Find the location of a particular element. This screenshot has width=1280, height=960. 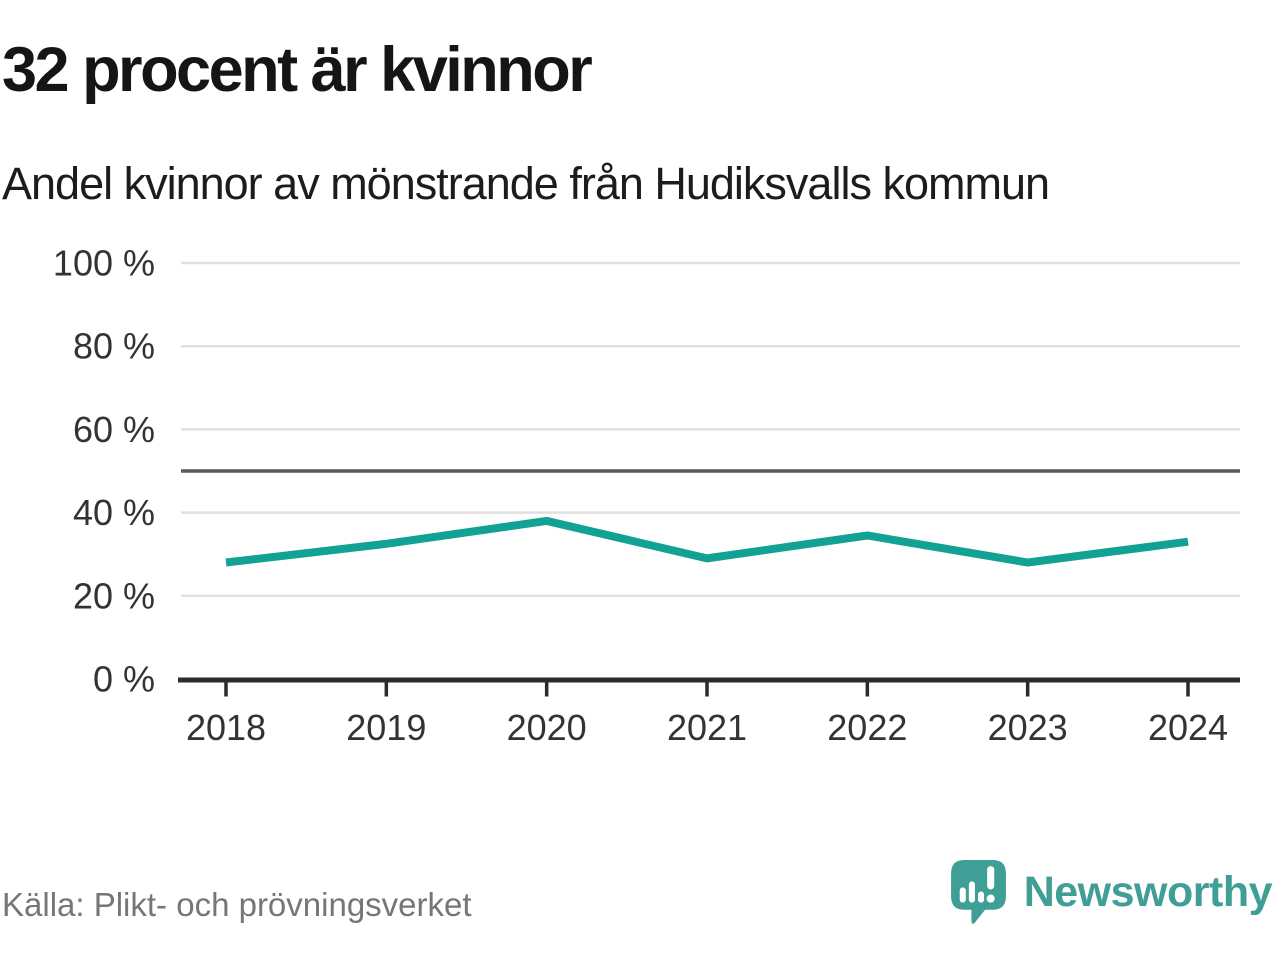

x-tick-label: 2024 is located at coordinates (1188, 727).